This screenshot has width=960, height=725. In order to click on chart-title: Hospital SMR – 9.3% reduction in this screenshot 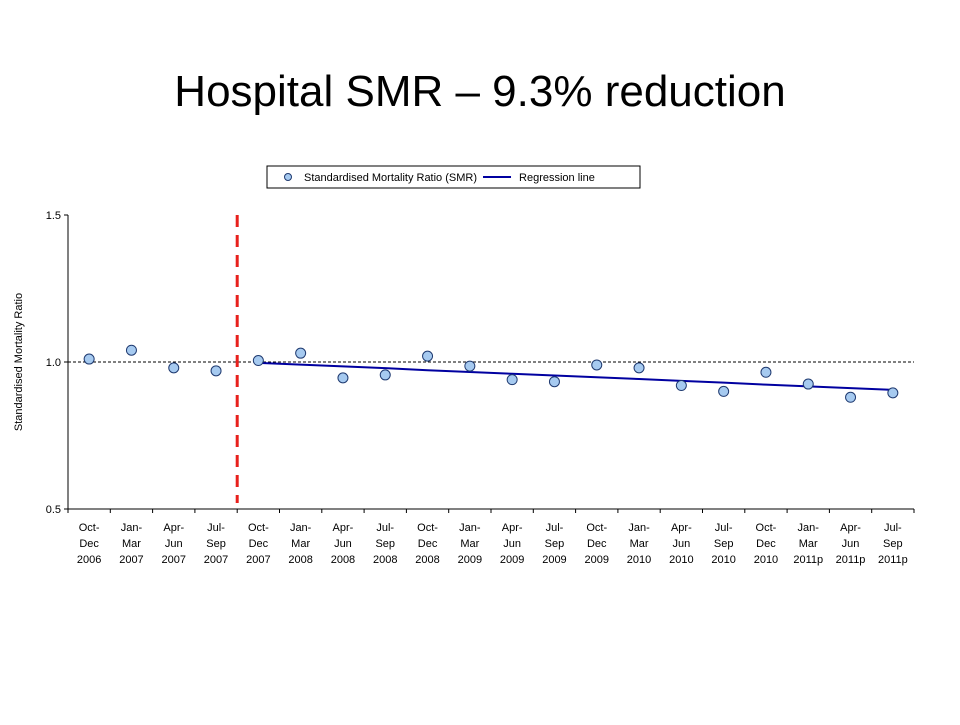, I will do `click(479, 91)`.